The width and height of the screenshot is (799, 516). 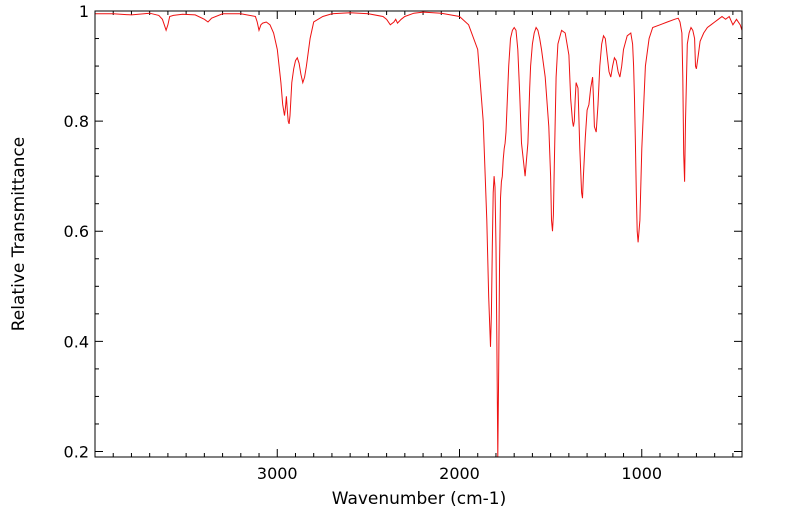 I want to click on x-tick-label: 2000, so click(x=459, y=473).